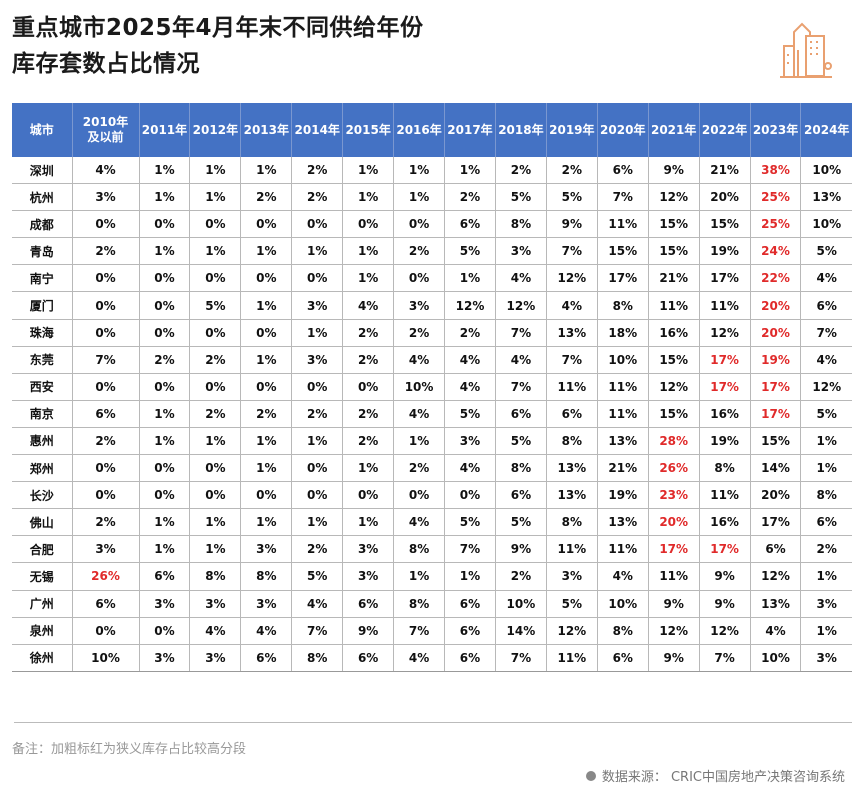 This screenshot has height=812, width=865. I want to click on value-cell: 26%, so click(105, 576).